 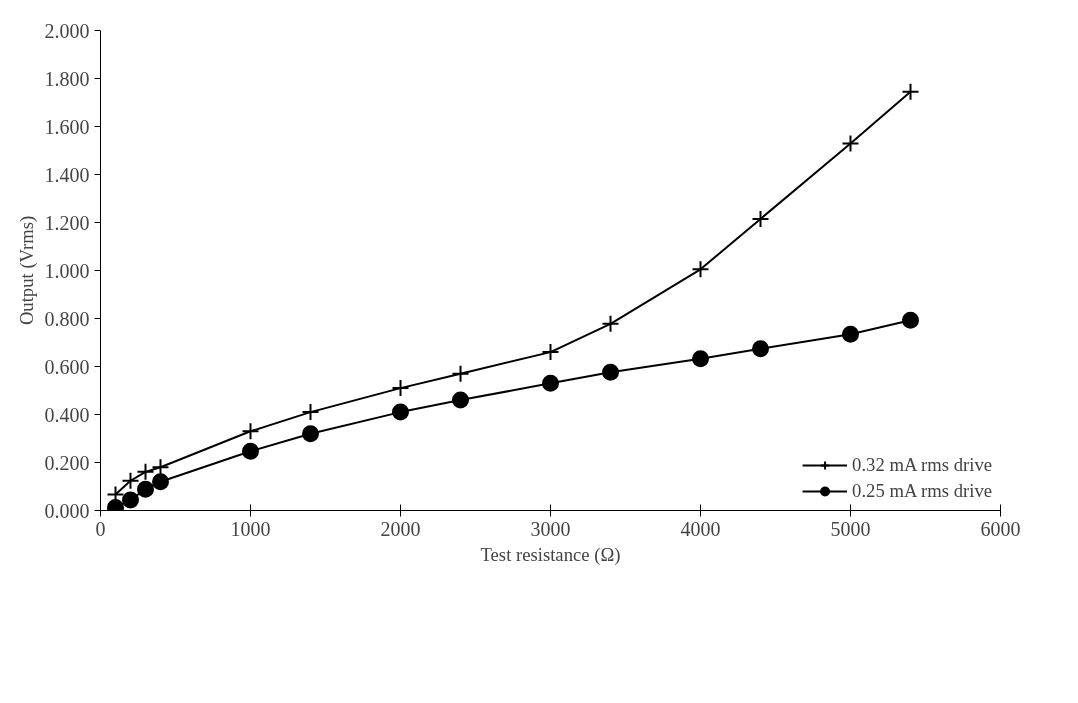 What do you see at coordinates (67, 78) in the screenshot?
I see `y-tick-label: 1.800` at bounding box center [67, 78].